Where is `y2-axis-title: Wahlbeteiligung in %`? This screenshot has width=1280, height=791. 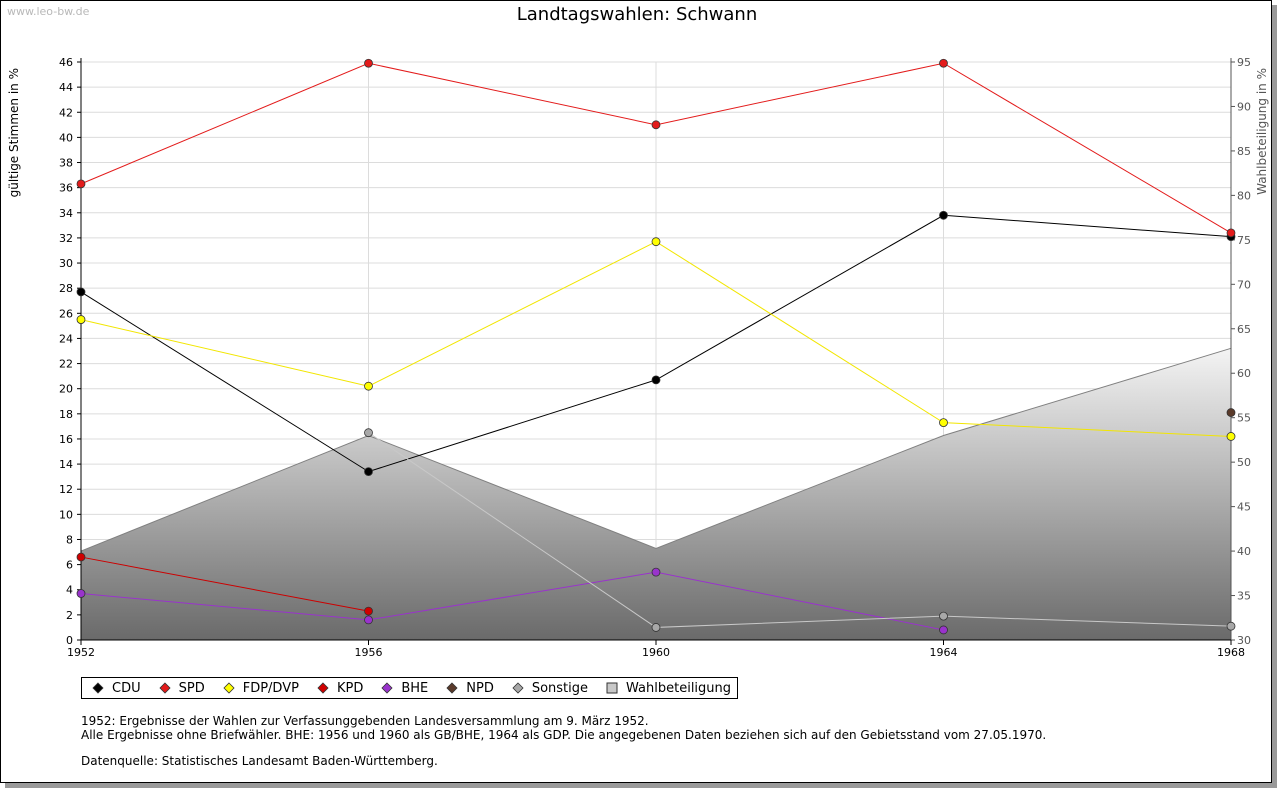 y2-axis-title: Wahlbeteiligung in % is located at coordinates (1262, 131).